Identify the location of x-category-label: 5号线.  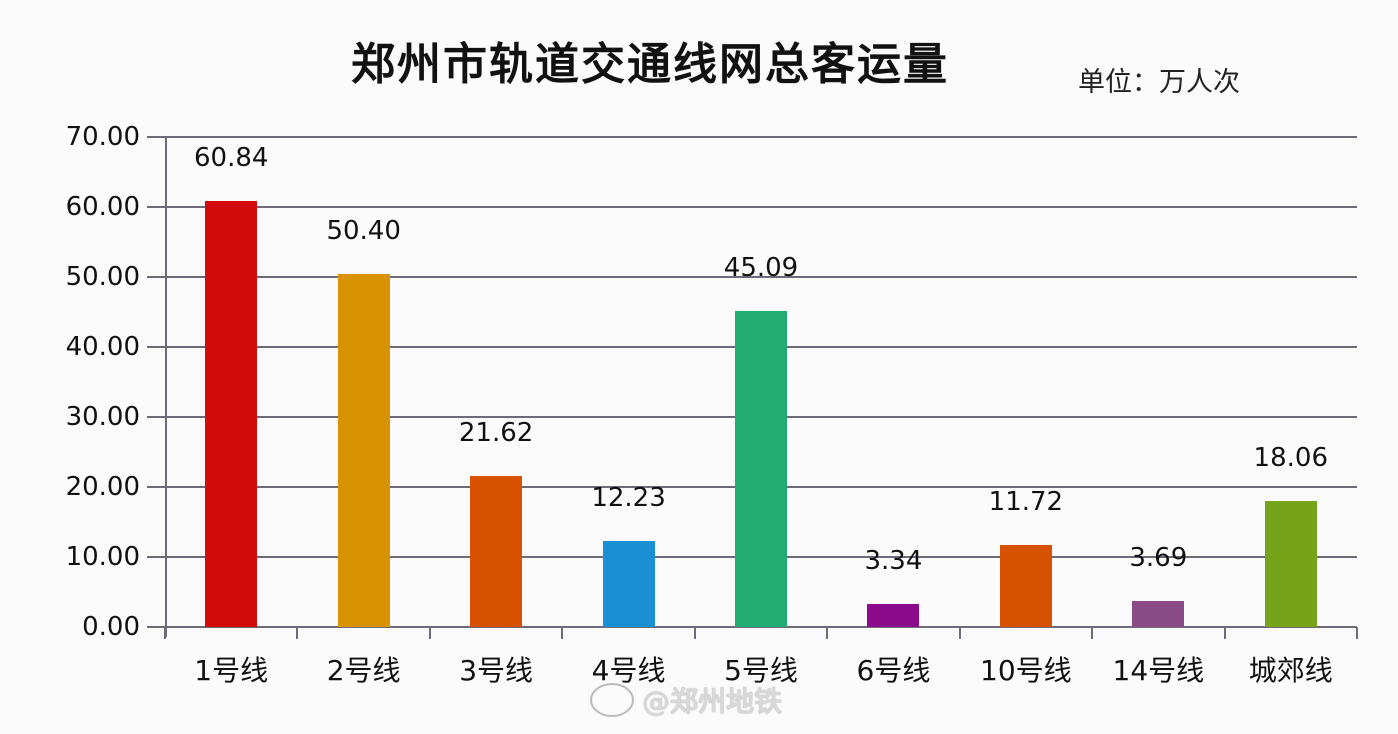
(761, 670).